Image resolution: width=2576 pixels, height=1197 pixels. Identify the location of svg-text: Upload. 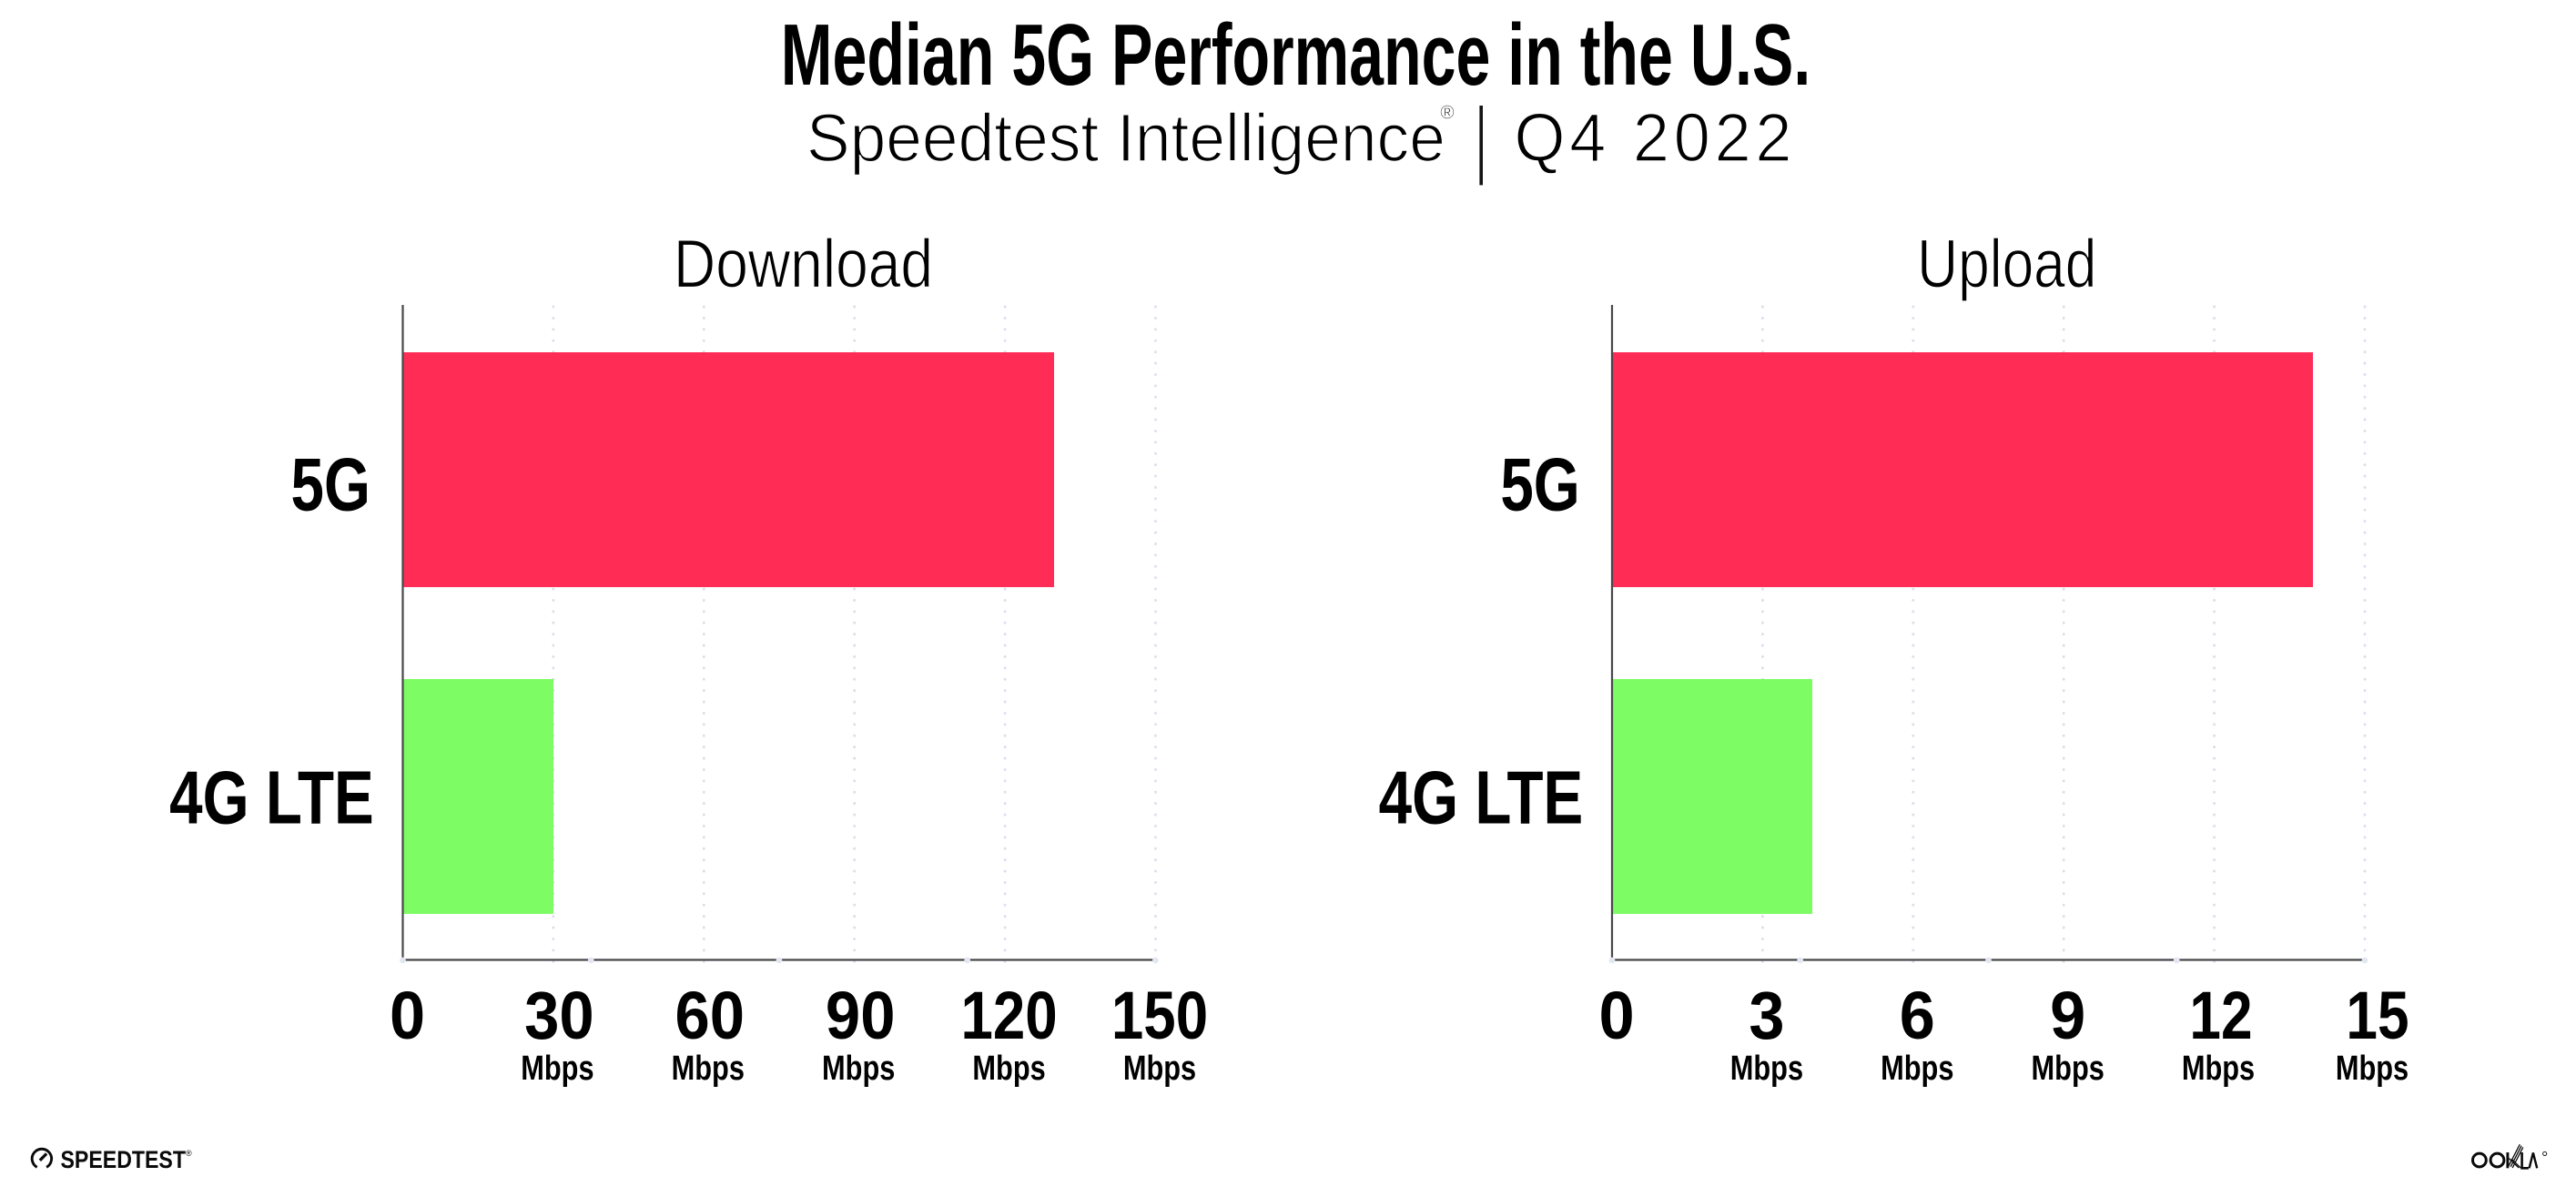
(2006, 264).